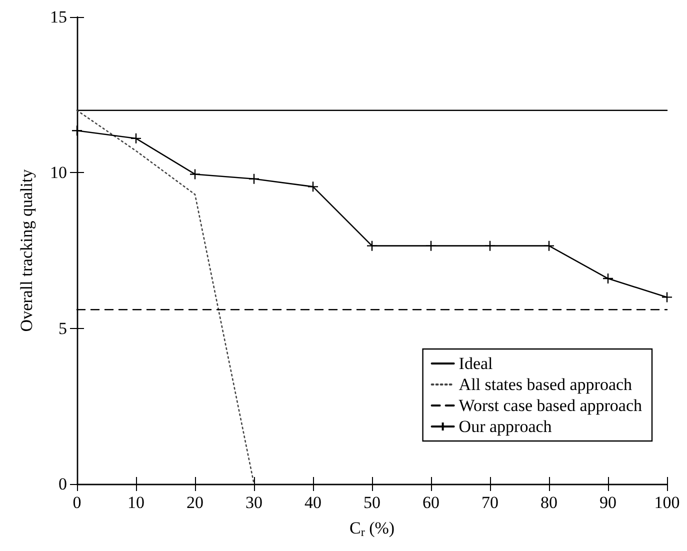  What do you see at coordinates (195, 502) in the screenshot?
I see `x-tick-label: 20` at bounding box center [195, 502].